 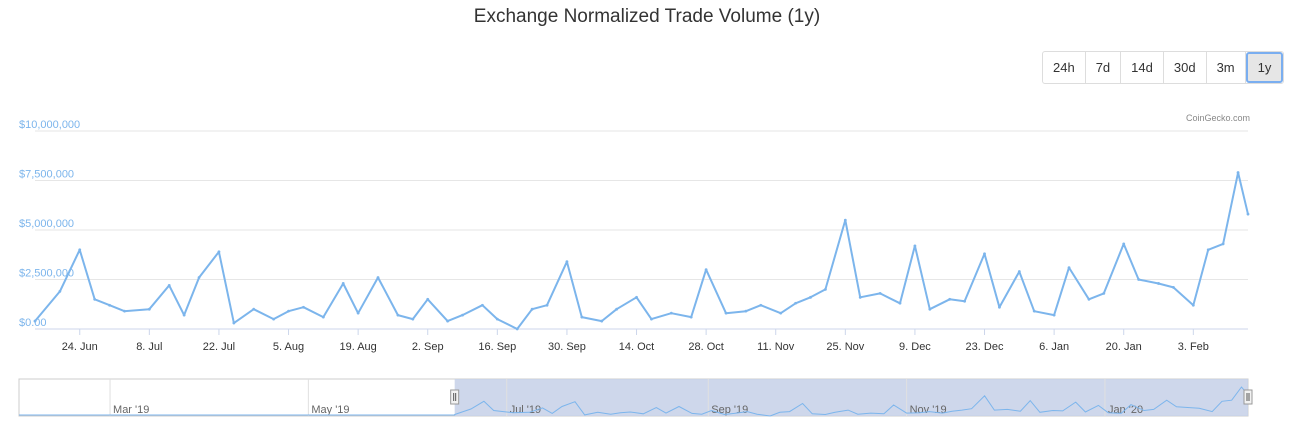 What do you see at coordinates (1104, 67) in the screenshot?
I see `range-button-7d: 7d` at bounding box center [1104, 67].